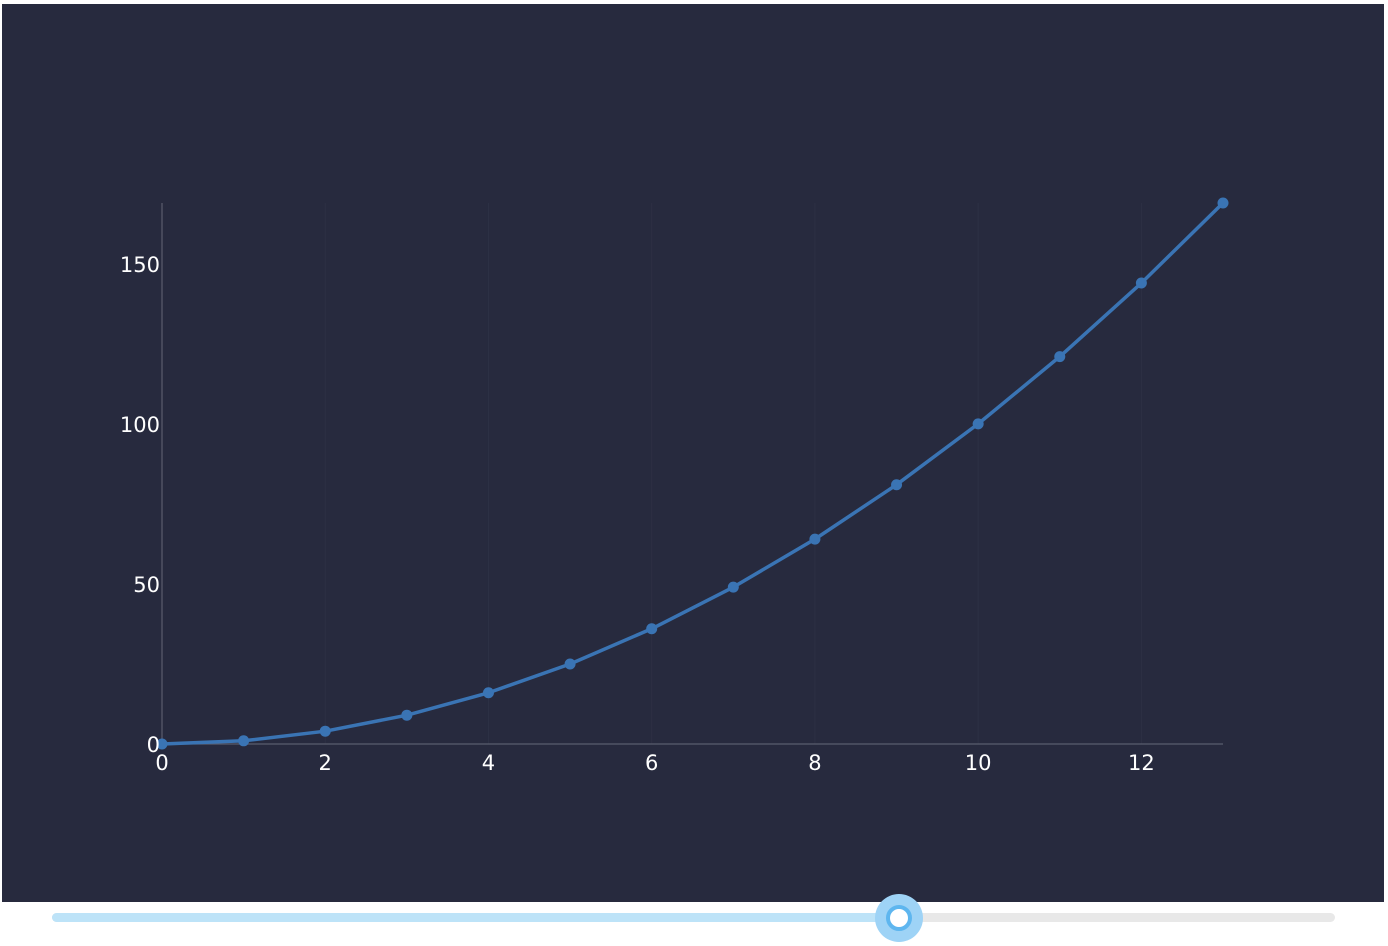 The height and width of the screenshot is (946, 1388). Describe the element at coordinates (325, 763) in the screenshot. I see `x-tick-label: 2` at that location.